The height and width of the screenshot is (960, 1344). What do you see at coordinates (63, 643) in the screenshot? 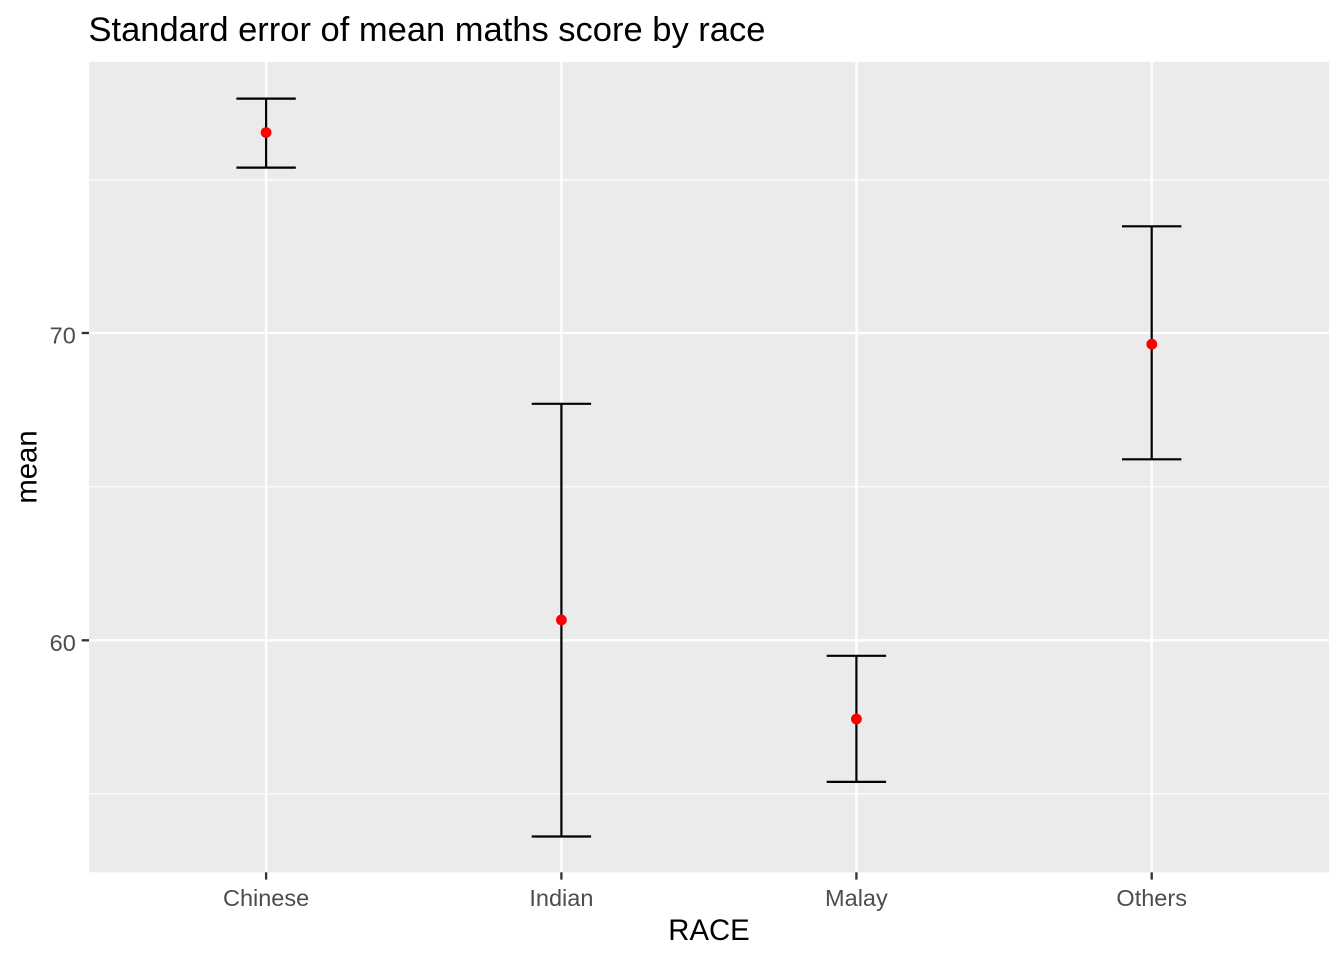
I see `svg-text: 60` at bounding box center [63, 643].